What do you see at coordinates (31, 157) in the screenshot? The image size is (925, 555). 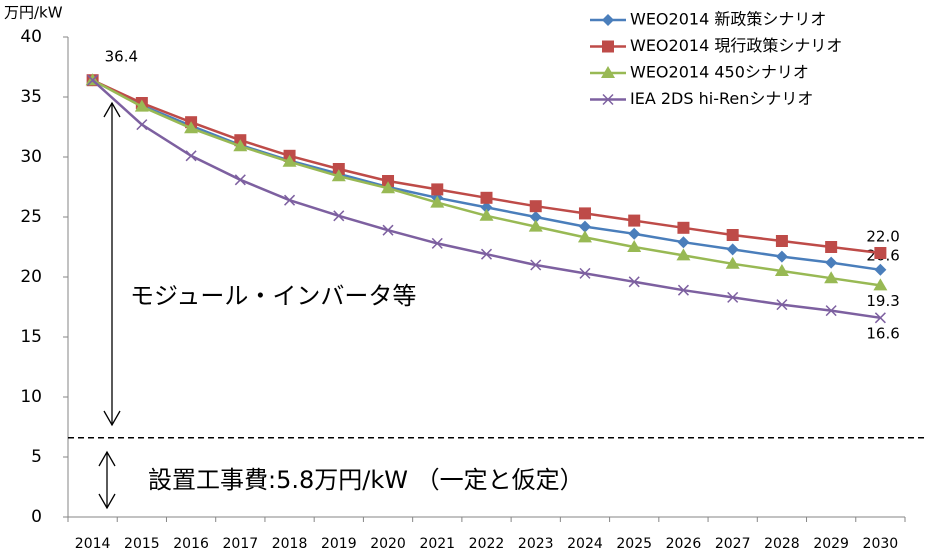 I see `y-tick-label: 30` at bounding box center [31, 157].